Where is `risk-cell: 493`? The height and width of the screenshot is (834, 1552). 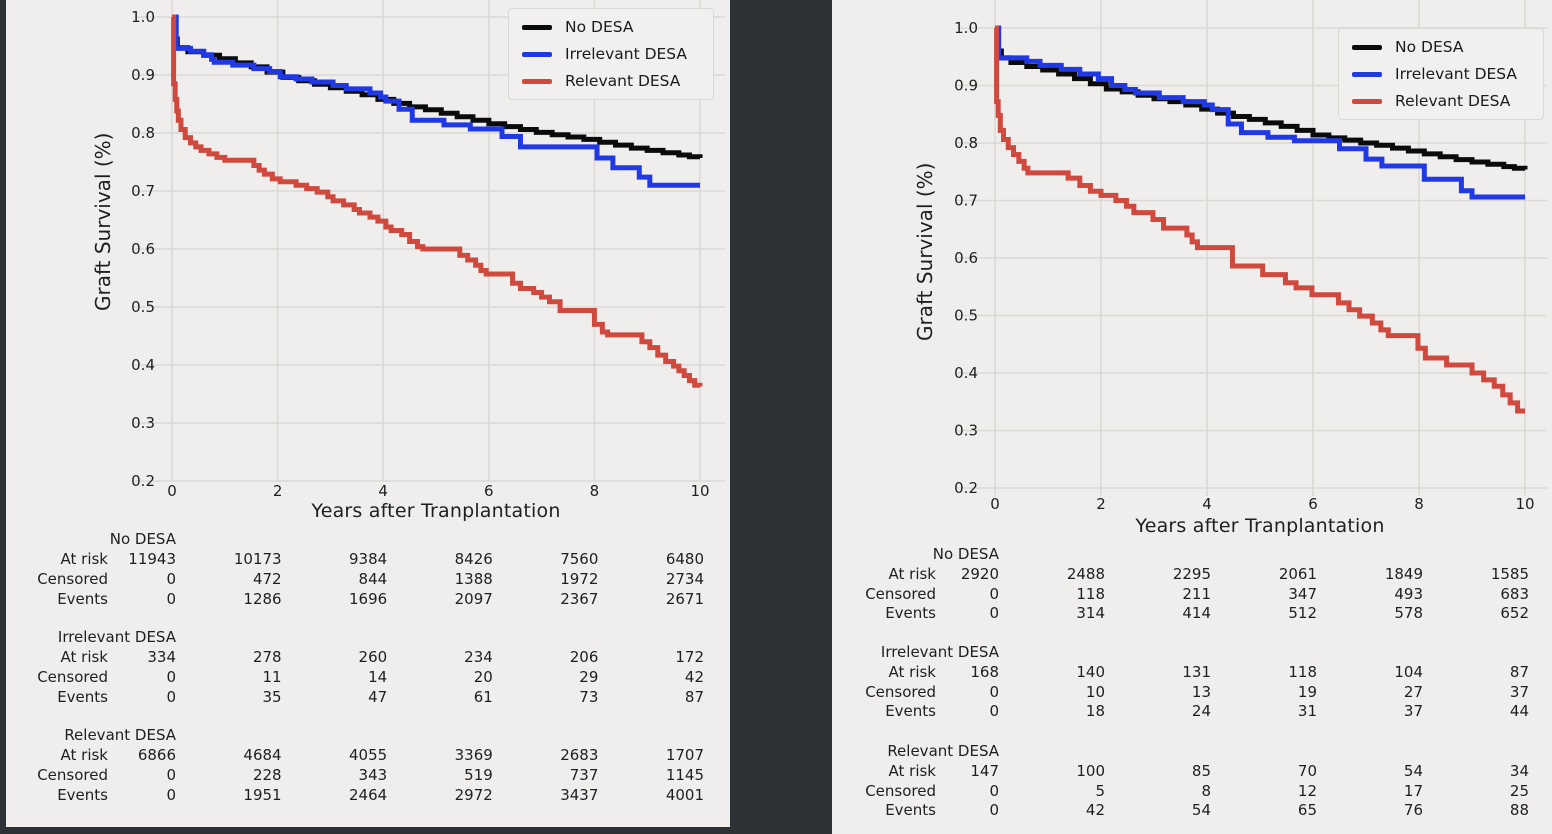 risk-cell: 493 is located at coordinates (1408, 594).